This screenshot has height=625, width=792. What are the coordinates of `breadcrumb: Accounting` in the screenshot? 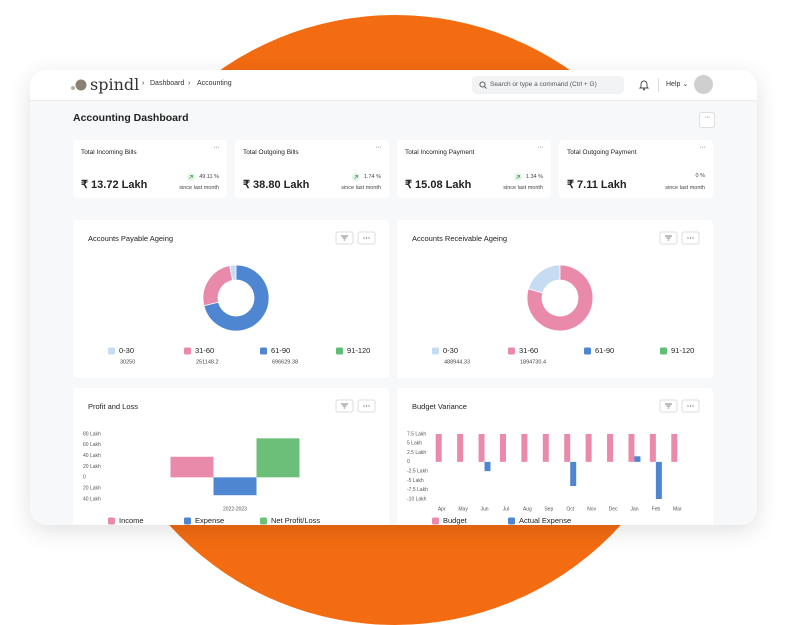 It's located at (214, 83).